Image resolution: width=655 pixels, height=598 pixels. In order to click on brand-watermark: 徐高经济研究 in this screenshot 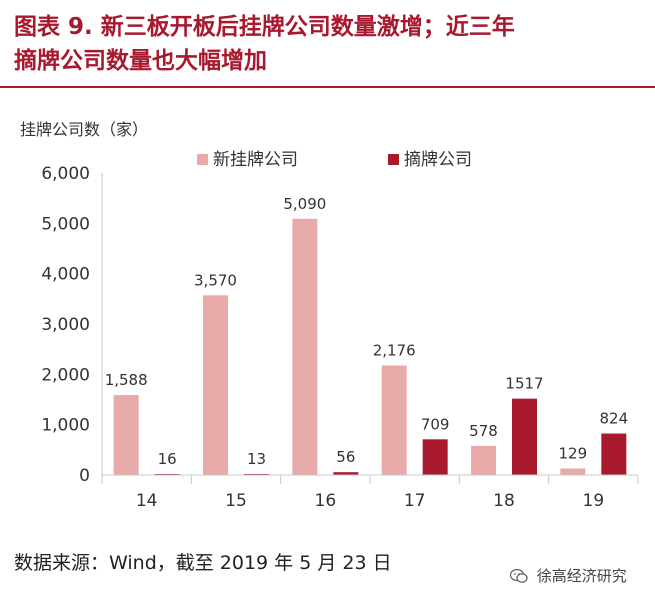, I will do `click(568, 575)`.